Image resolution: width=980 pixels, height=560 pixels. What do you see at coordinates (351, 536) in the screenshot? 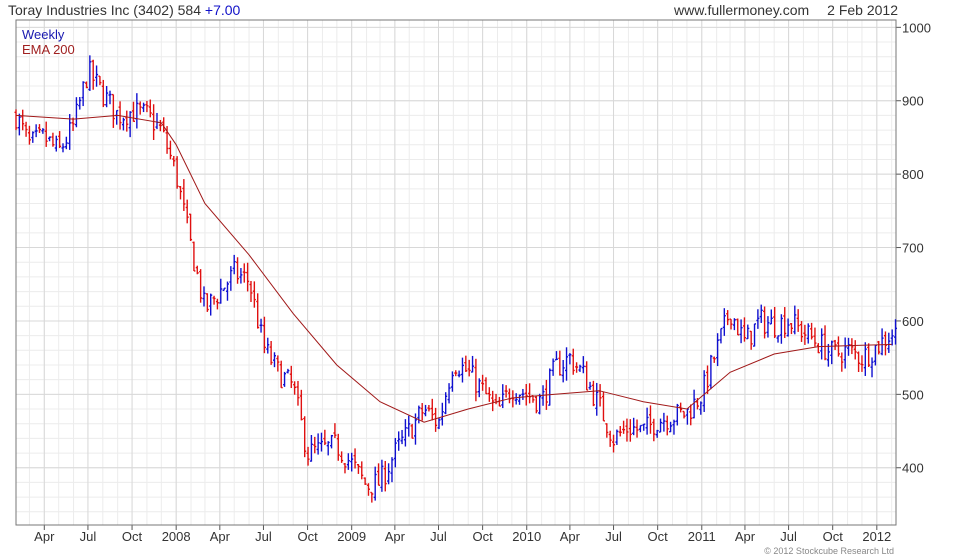
I see `x-tick-label: 2009` at bounding box center [351, 536].